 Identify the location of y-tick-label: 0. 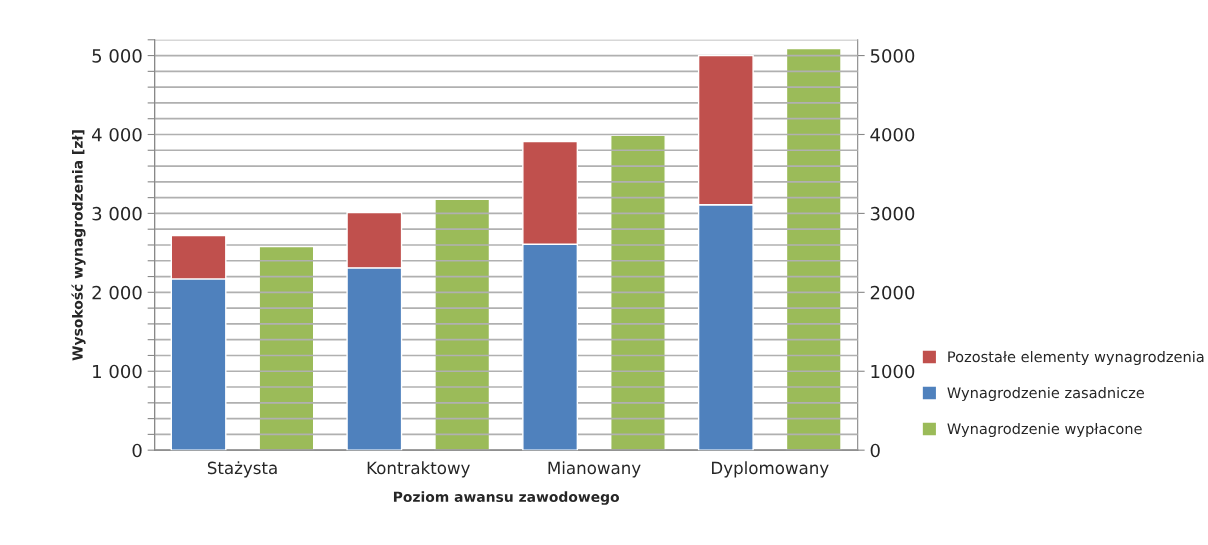
(137, 450).